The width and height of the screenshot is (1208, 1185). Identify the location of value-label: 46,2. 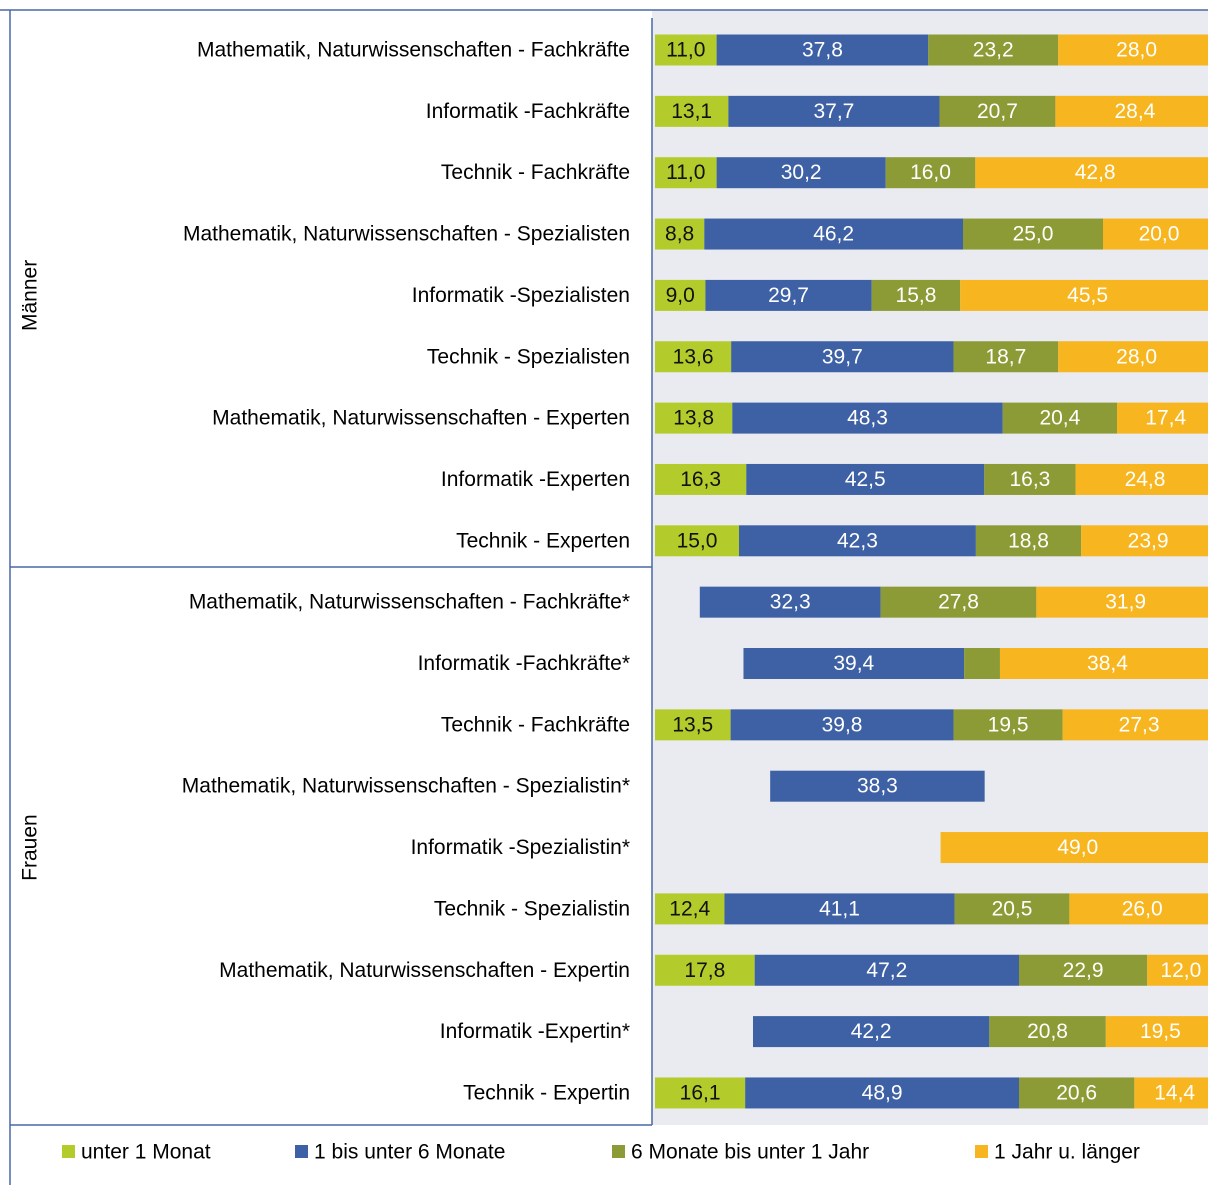
(833, 234).